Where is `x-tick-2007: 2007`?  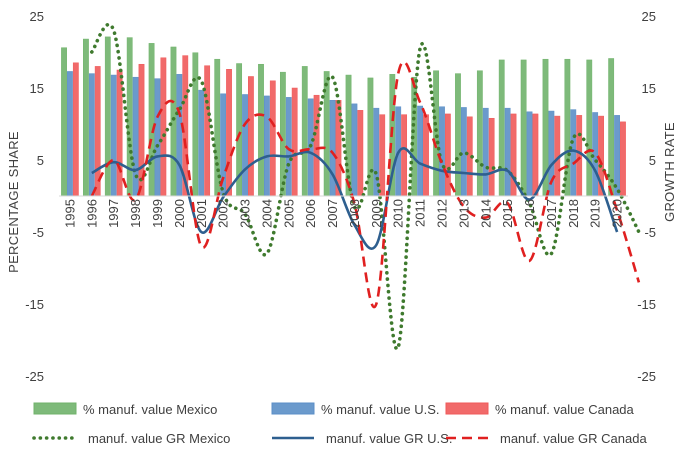
x-tick-2007: 2007 is located at coordinates (332, 213).